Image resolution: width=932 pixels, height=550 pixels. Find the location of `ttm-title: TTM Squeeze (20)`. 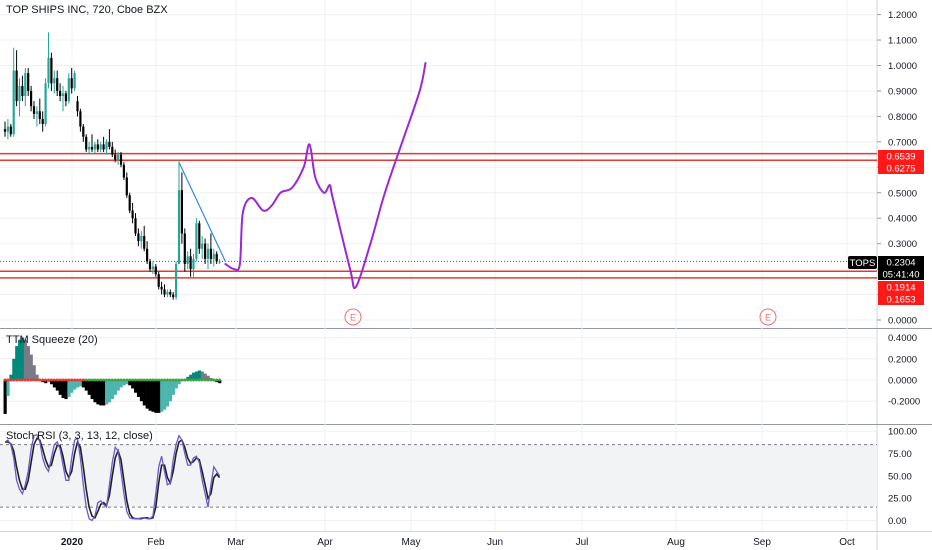

ttm-title: TTM Squeeze (20) is located at coordinates (52, 340).